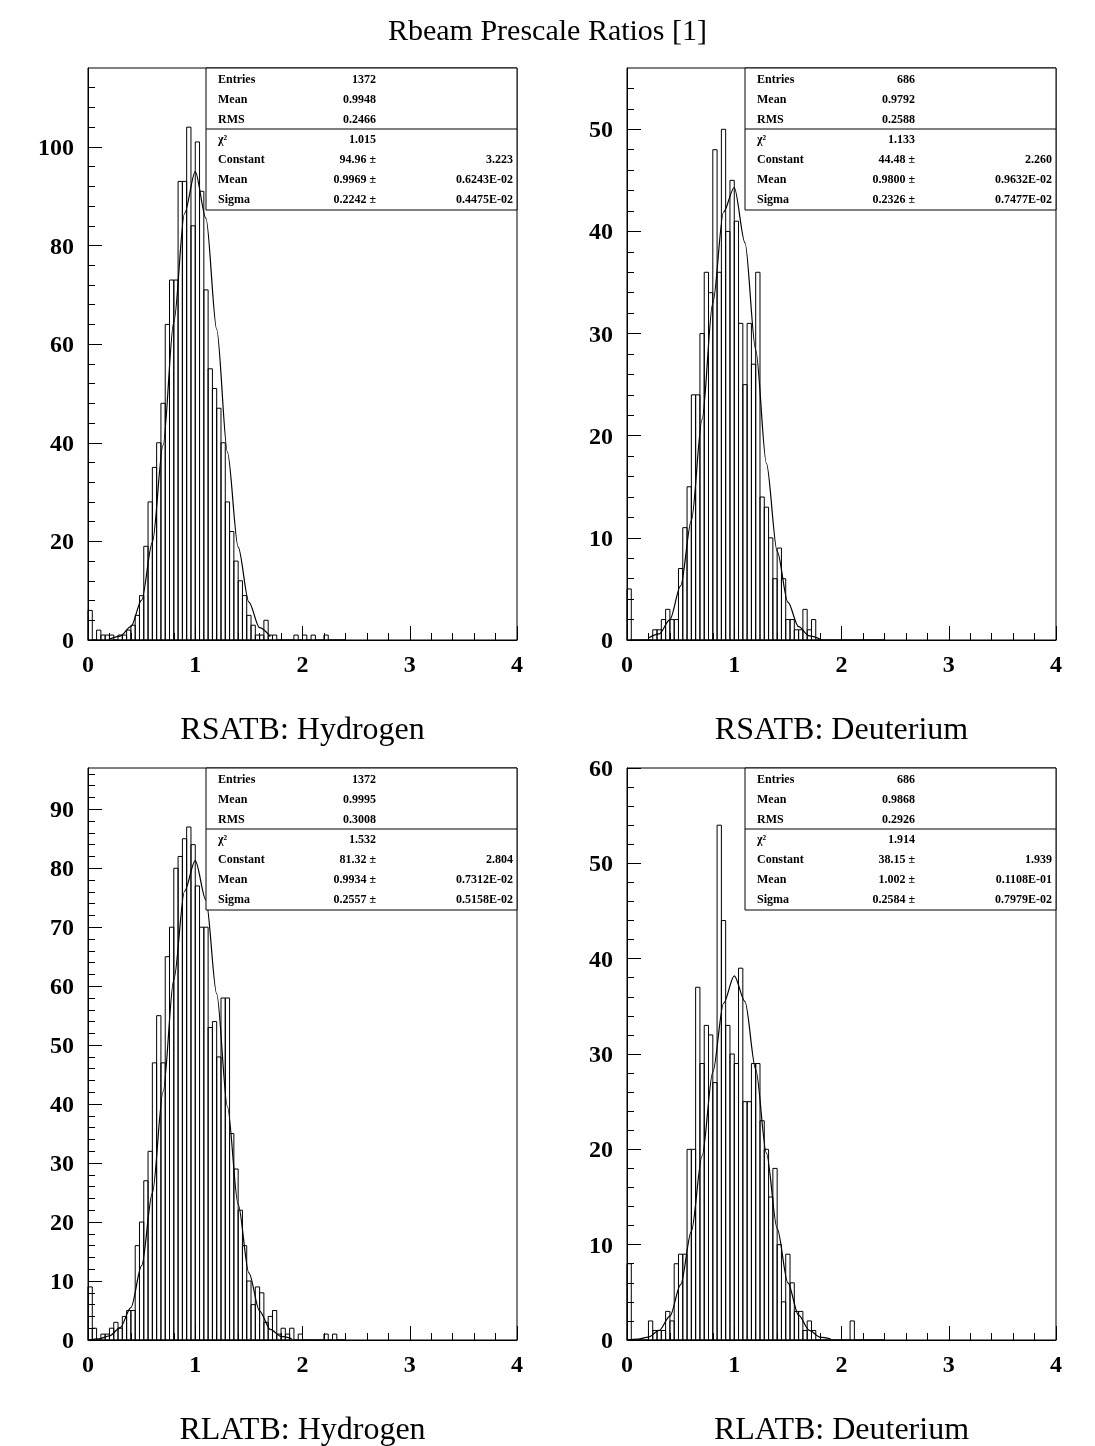  I want to click on text: χ² 1.914, so click(836, 839).